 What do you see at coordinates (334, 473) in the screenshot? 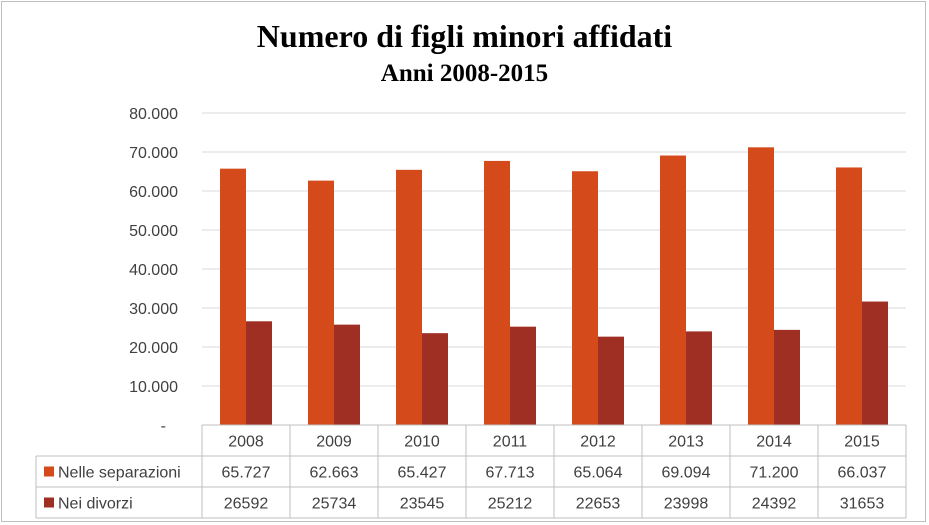
I see `data-label: 62.663` at bounding box center [334, 473].